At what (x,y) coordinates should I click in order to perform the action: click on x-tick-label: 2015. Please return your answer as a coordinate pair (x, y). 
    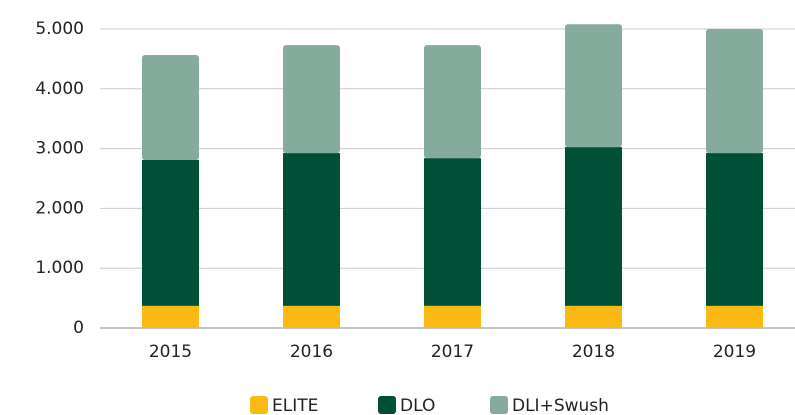
    Looking at the image, I should click on (170, 352).